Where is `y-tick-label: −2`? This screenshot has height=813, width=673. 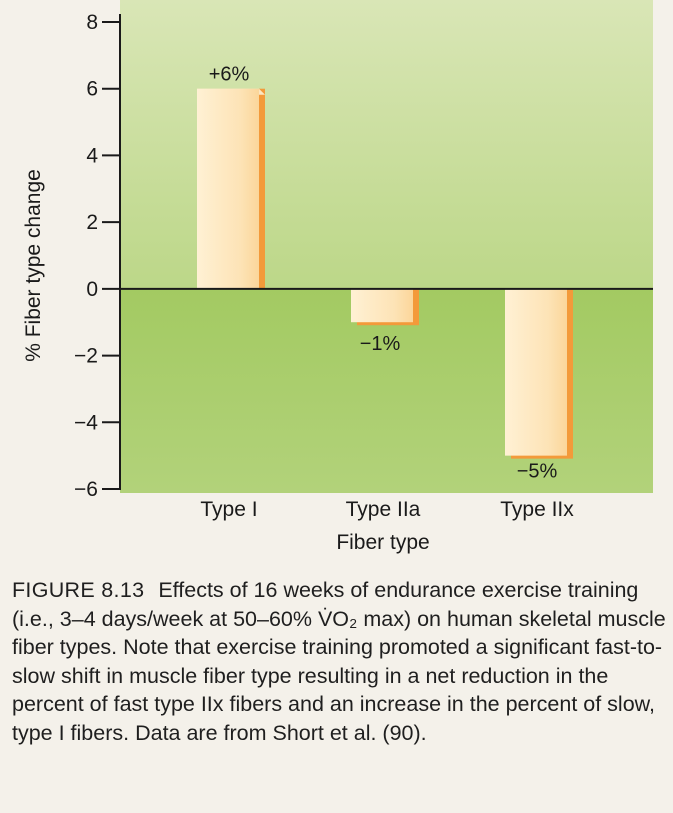 y-tick-label: −2 is located at coordinates (86, 356).